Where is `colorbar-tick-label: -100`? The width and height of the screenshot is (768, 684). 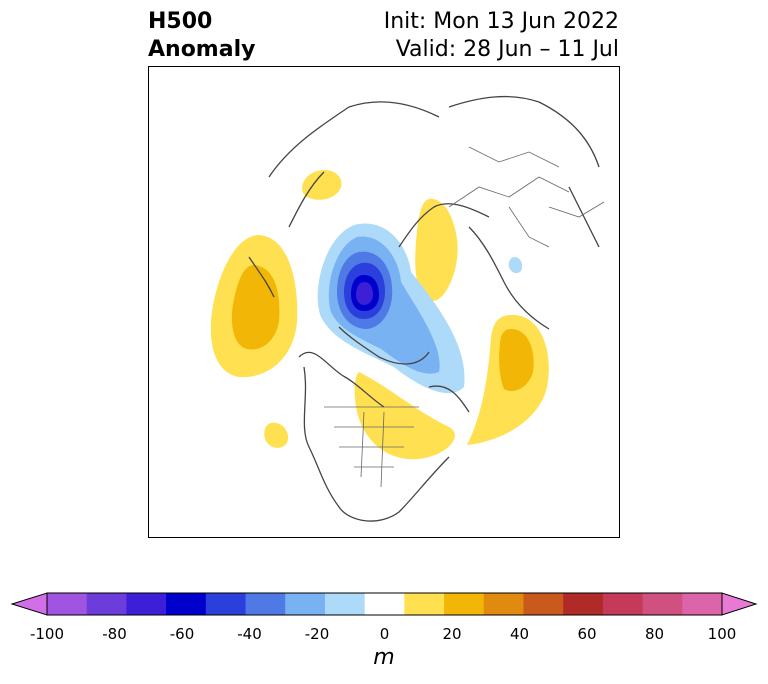
colorbar-tick-label: -100 is located at coordinates (47, 634).